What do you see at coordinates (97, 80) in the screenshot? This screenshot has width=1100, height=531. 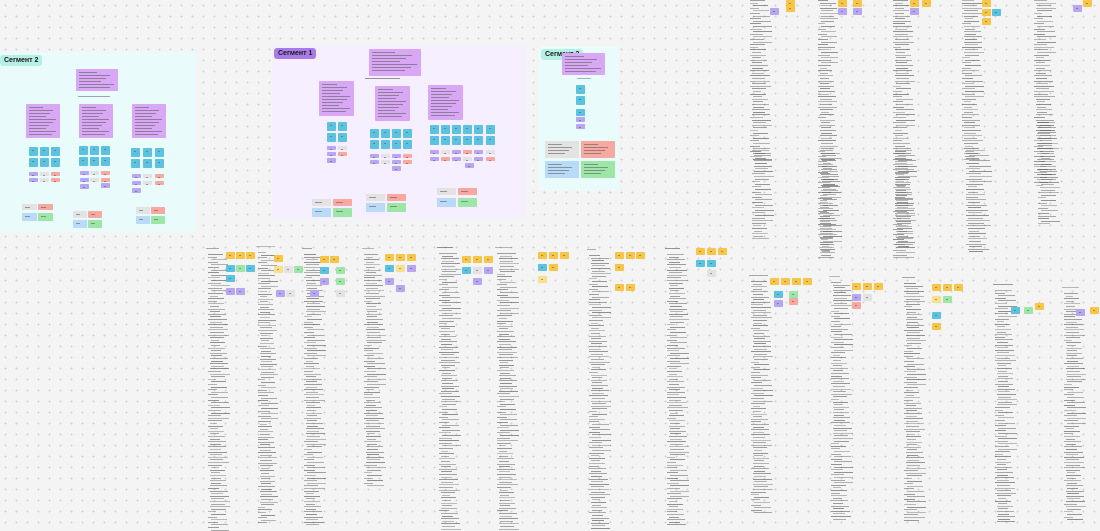 I see `segment-2-summary-note` at bounding box center [97, 80].